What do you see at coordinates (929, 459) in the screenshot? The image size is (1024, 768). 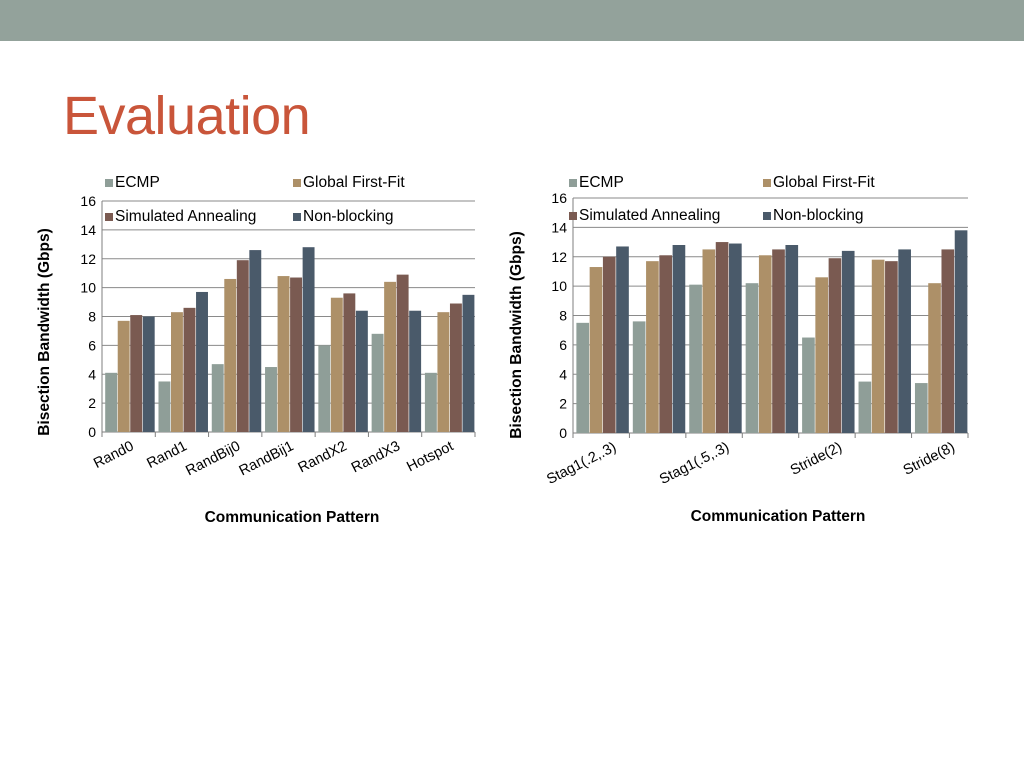 I see `x-category-label: Stride(8)` at bounding box center [929, 459].